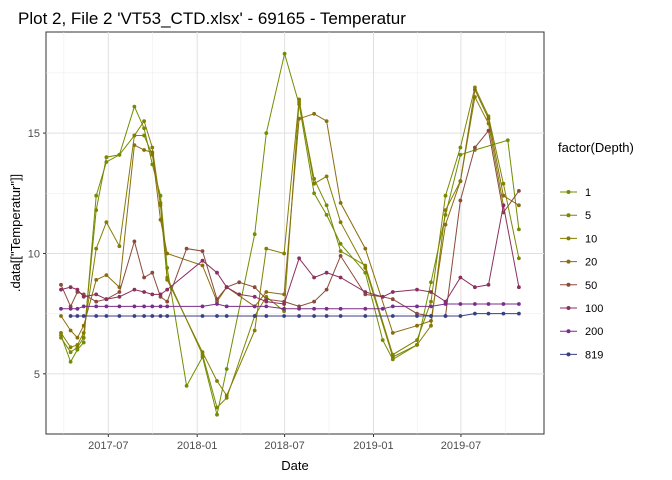  Describe the element at coordinates (37, 375) in the screenshot. I see `y-tick-label: 5` at that location.